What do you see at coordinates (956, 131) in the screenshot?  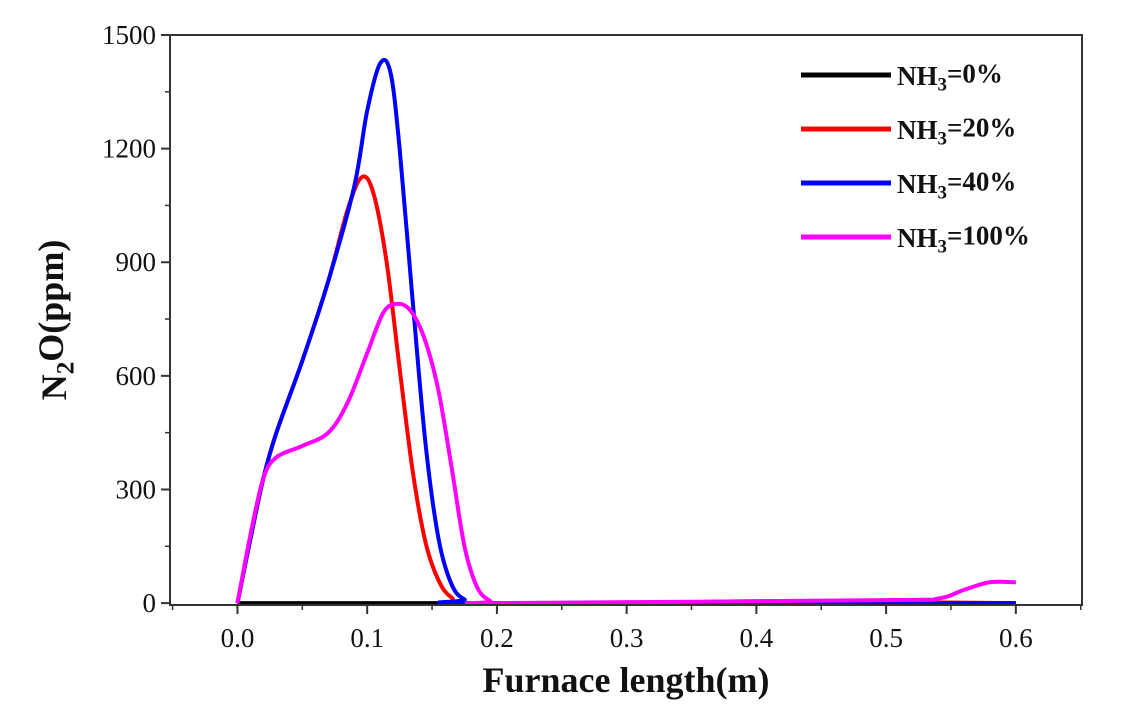 I see `legend-label-1: NH3=20%` at bounding box center [956, 131].